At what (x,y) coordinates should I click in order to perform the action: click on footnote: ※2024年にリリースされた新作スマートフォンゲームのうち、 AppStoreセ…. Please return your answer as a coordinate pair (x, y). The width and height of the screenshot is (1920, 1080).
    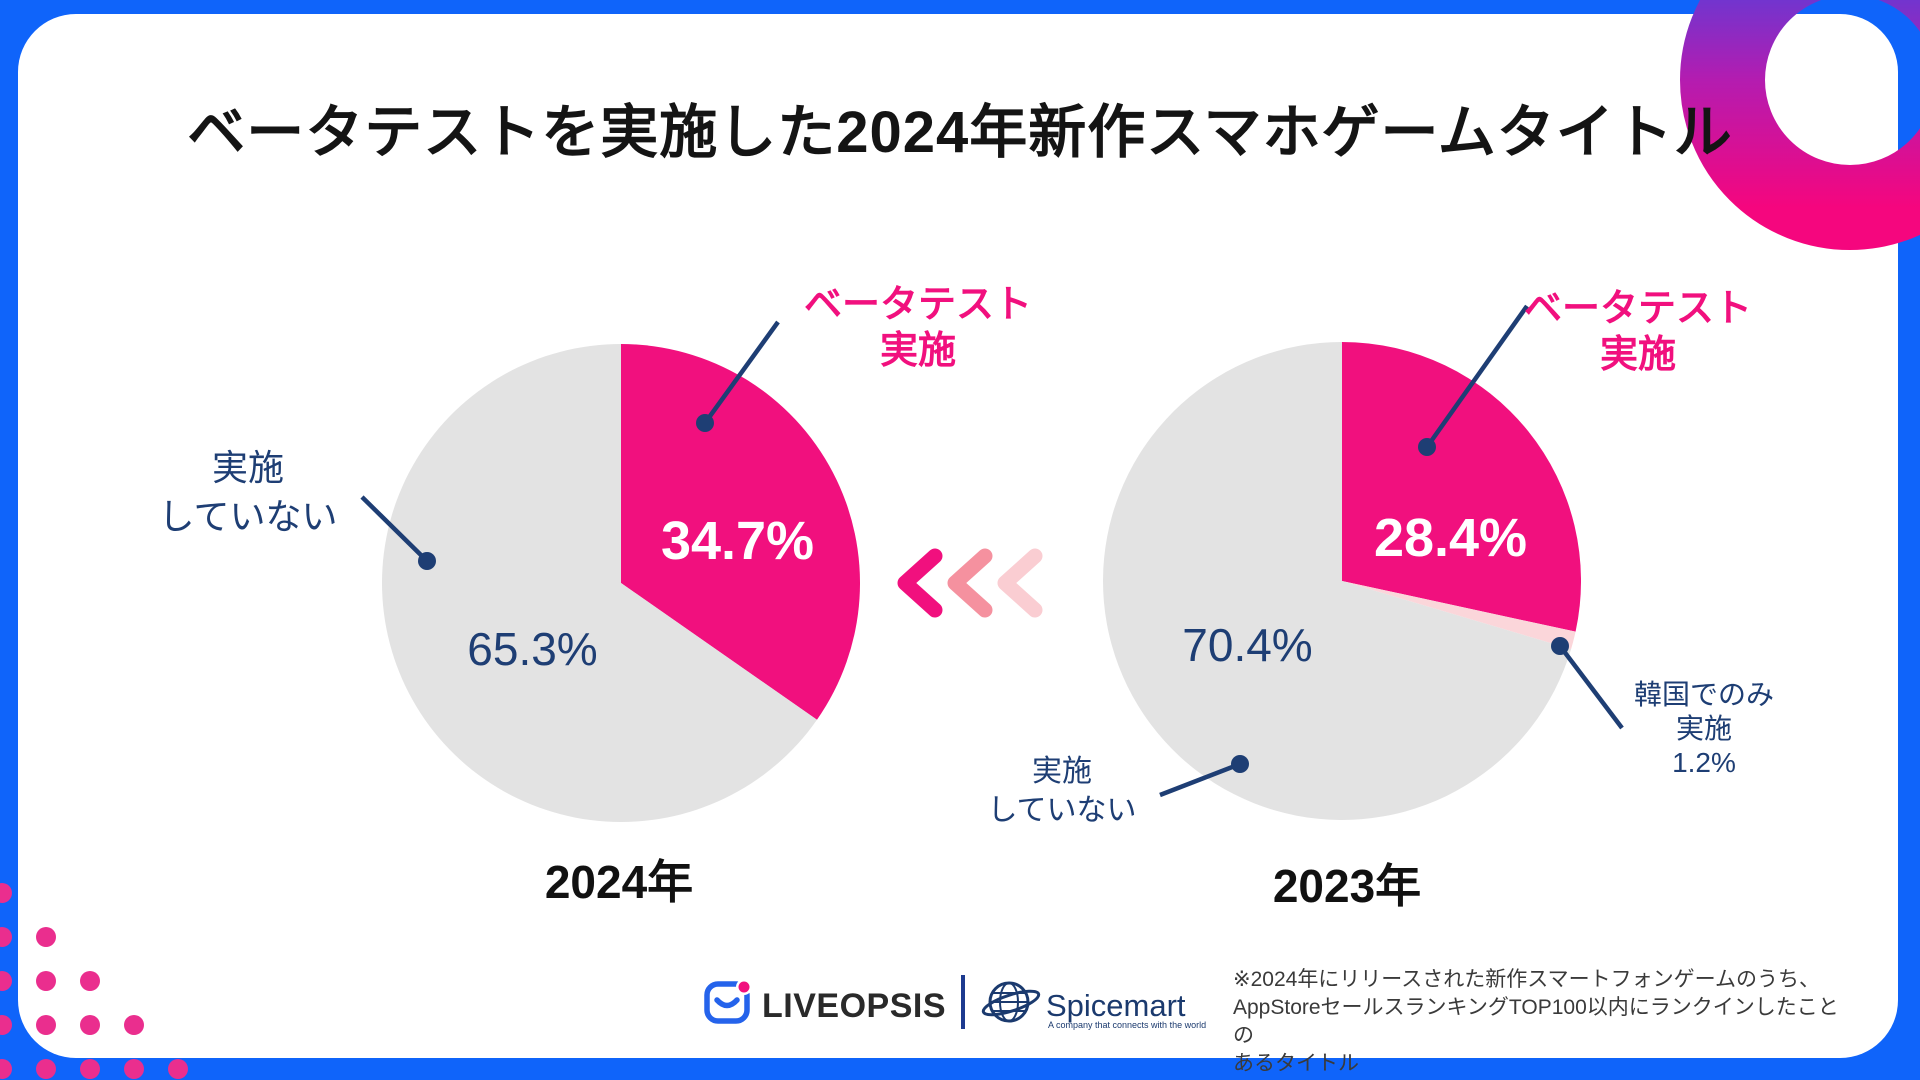
    Looking at the image, I should click on (1536, 1021).